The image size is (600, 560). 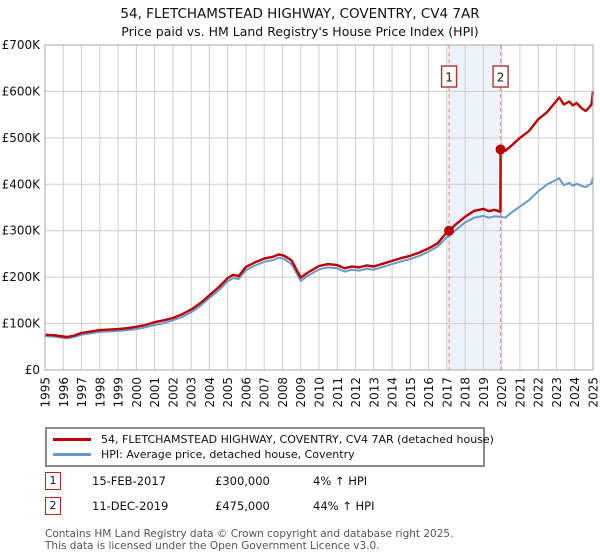 I want to click on hpi-line-swatch, so click(x=72, y=454).